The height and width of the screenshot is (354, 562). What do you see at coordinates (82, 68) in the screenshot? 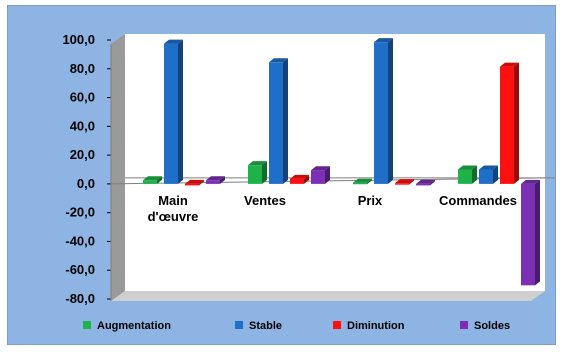
I see `y-tick-label: 80,0` at bounding box center [82, 68].